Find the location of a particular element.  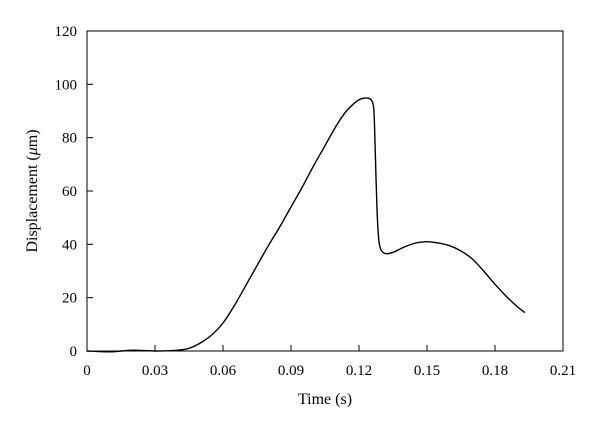

x-tick-label: 0.18 is located at coordinates (495, 371).